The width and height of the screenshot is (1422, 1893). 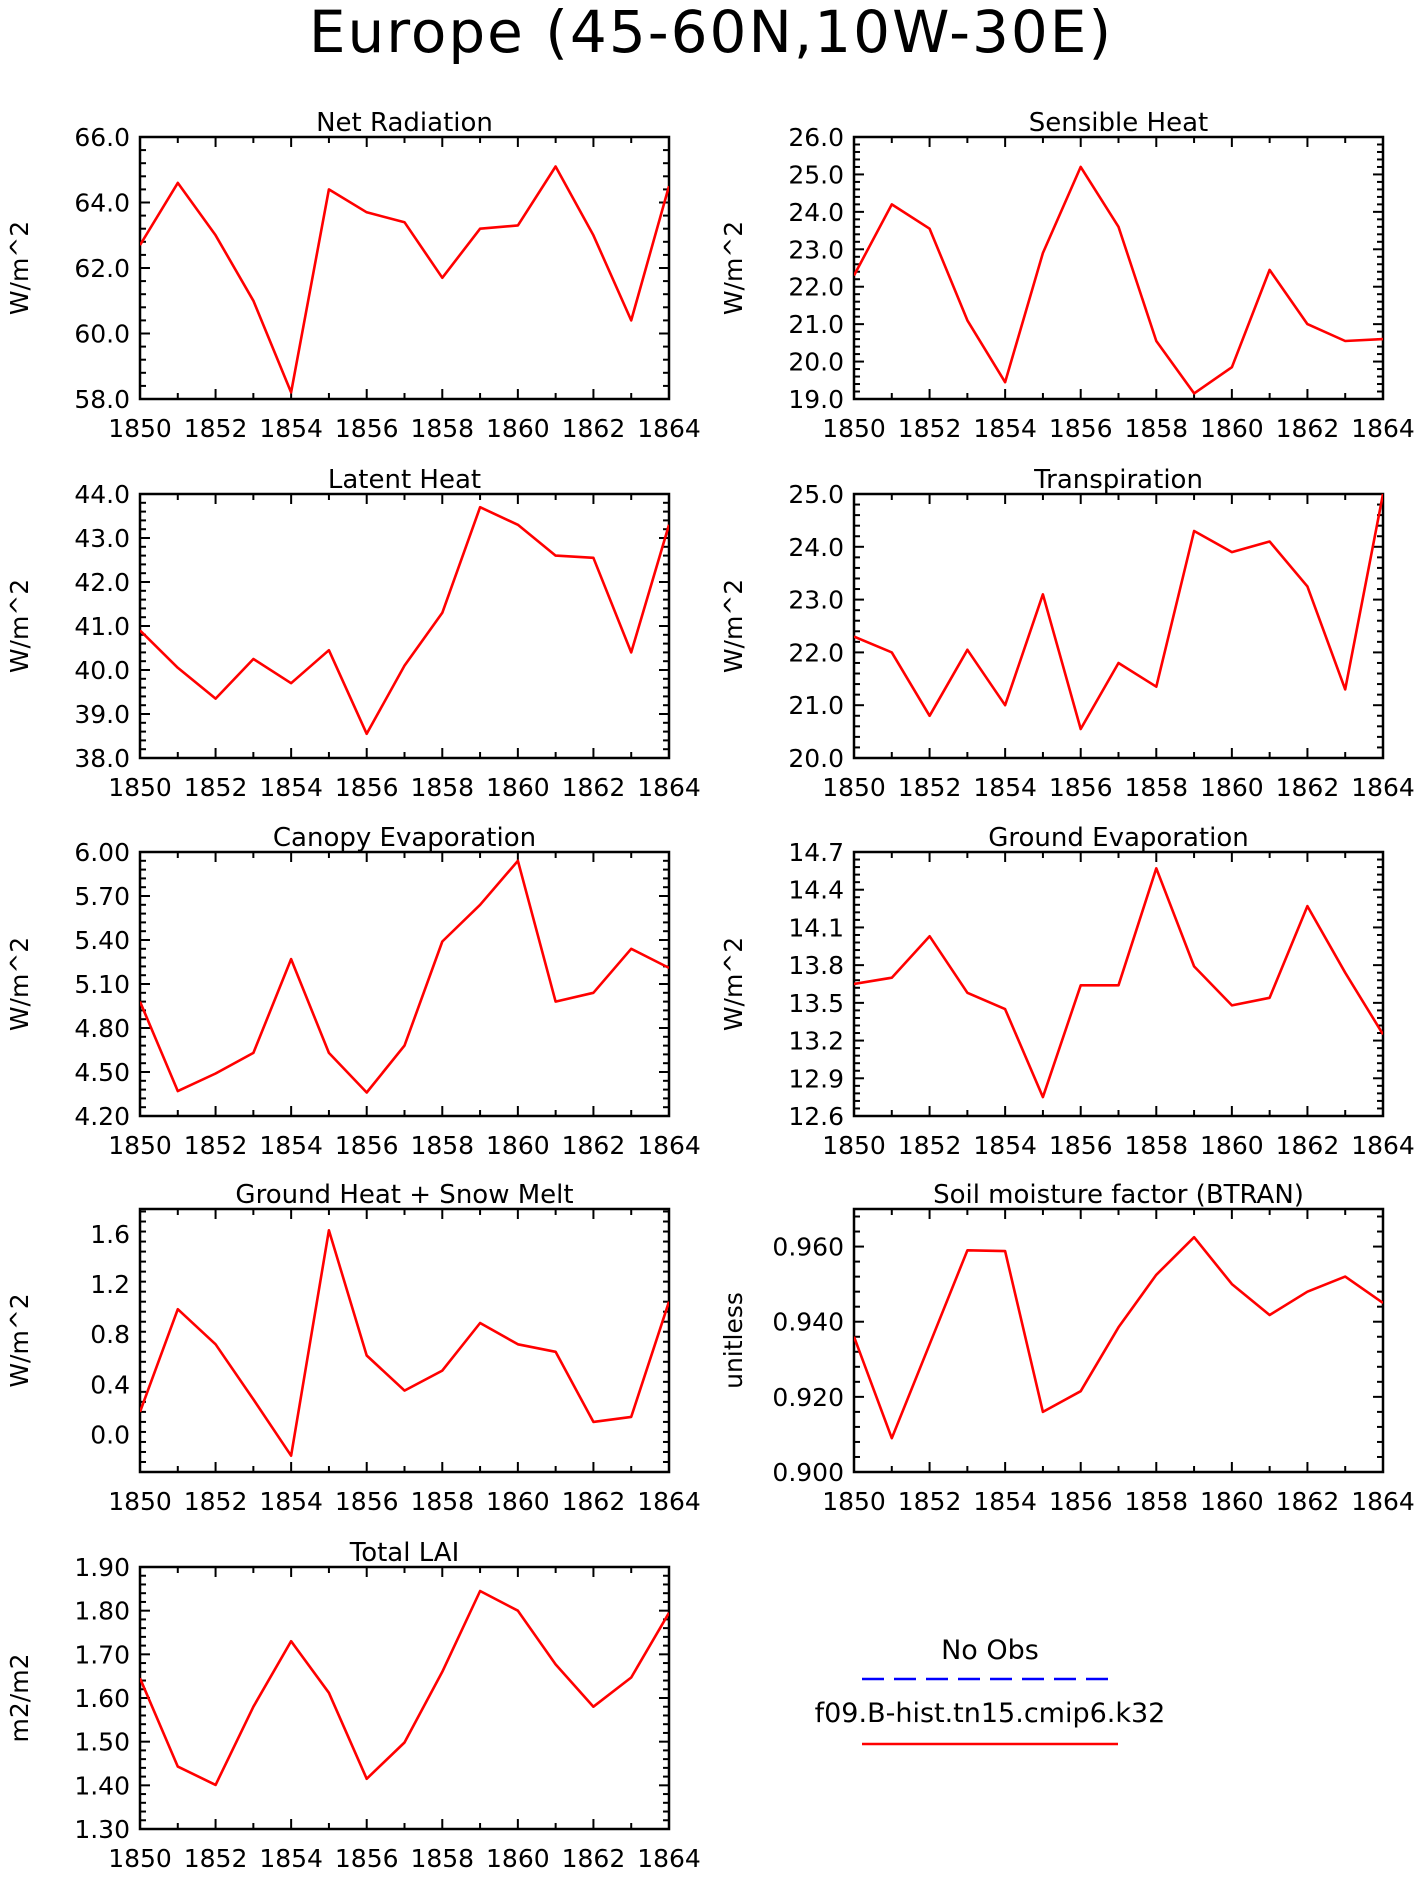 What do you see at coordinates (1118, 123) in the screenshot?
I see `panel-title: Sensible Heat` at bounding box center [1118, 123].